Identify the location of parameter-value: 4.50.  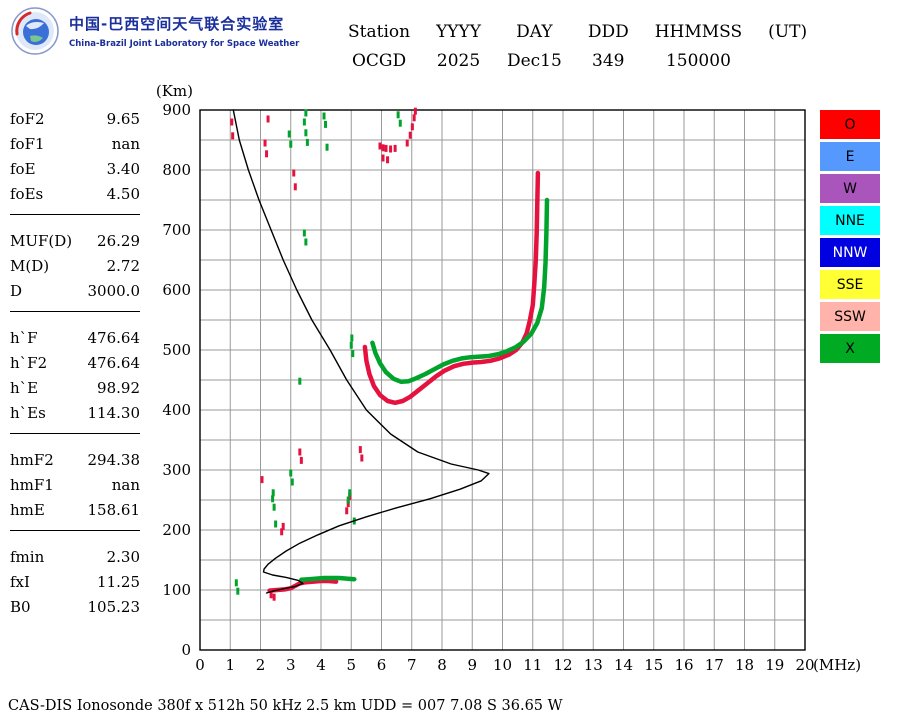
(123, 193).